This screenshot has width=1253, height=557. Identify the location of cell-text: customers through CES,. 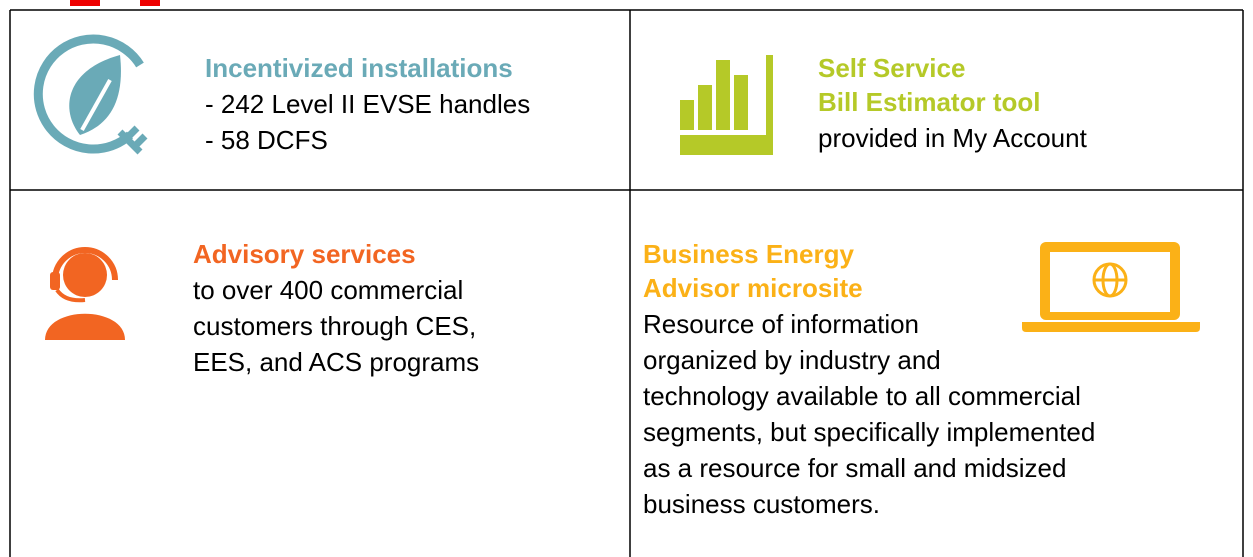
(334, 326).